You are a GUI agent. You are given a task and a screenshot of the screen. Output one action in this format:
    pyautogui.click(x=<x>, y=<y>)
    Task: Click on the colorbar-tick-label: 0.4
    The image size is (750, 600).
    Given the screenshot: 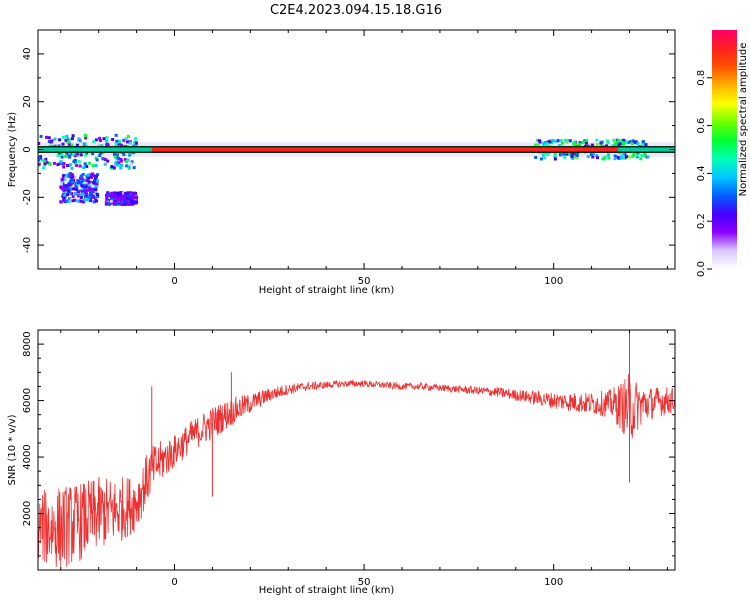 What is the action you would take?
    pyautogui.click(x=701, y=173)
    